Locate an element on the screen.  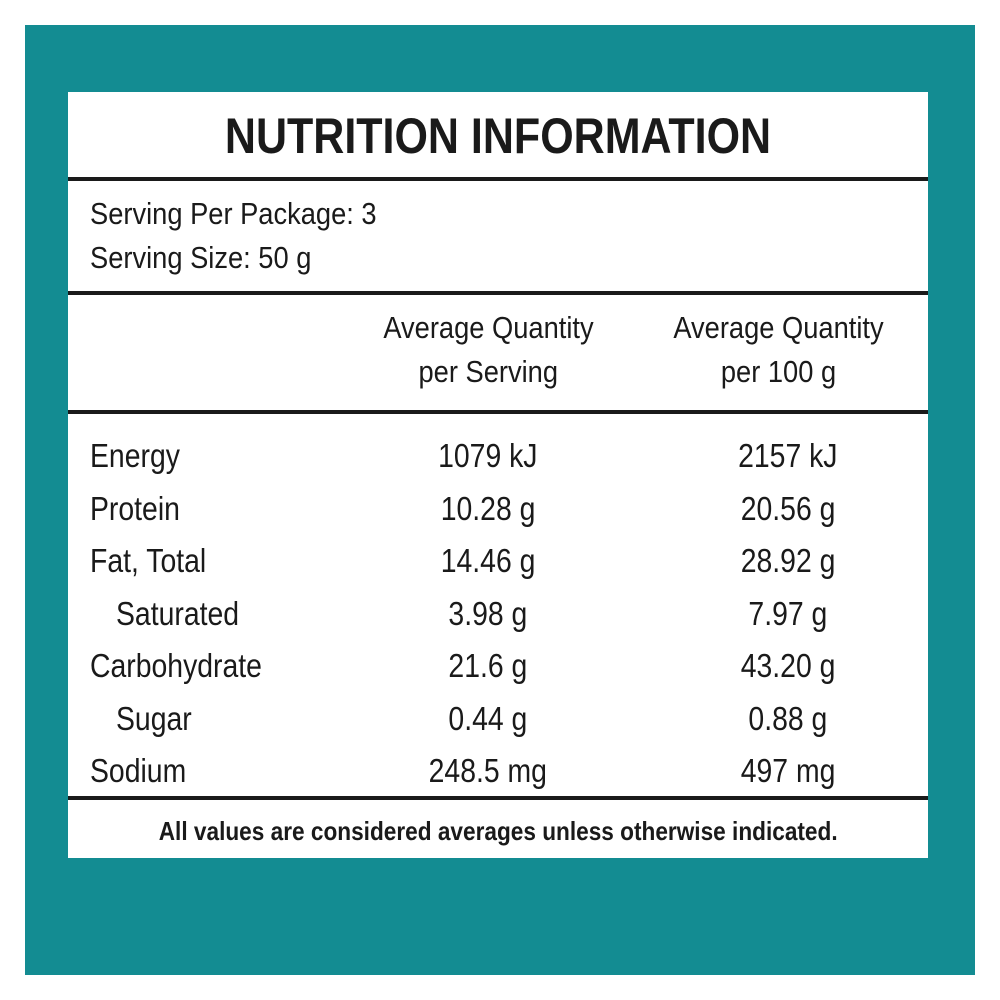
per-100g-value: 28.92 g is located at coordinates (788, 561).